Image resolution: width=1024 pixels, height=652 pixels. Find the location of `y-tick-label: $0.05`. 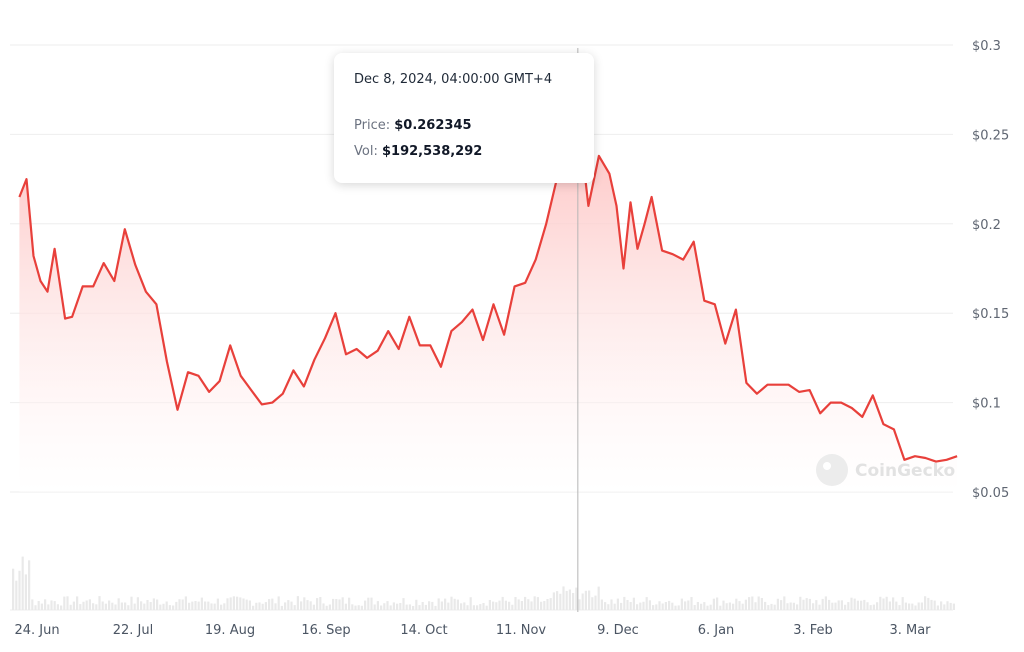

y-tick-label: $0.05 is located at coordinates (990, 493).